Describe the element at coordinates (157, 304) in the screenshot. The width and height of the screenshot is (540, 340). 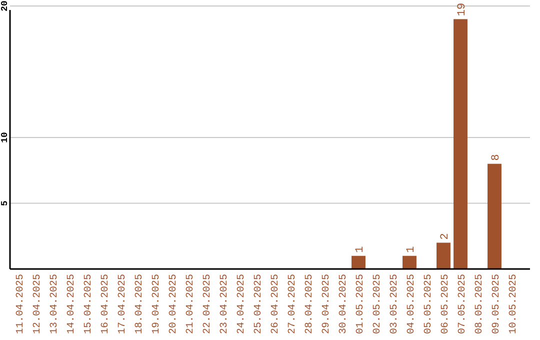
I see `x-tick-label: 19.04.2025` at that location.